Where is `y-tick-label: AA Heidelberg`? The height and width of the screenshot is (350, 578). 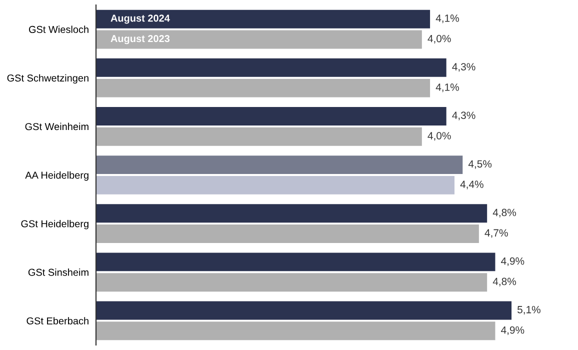
y-tick-label: AA Heidelberg is located at coordinates (56, 176).